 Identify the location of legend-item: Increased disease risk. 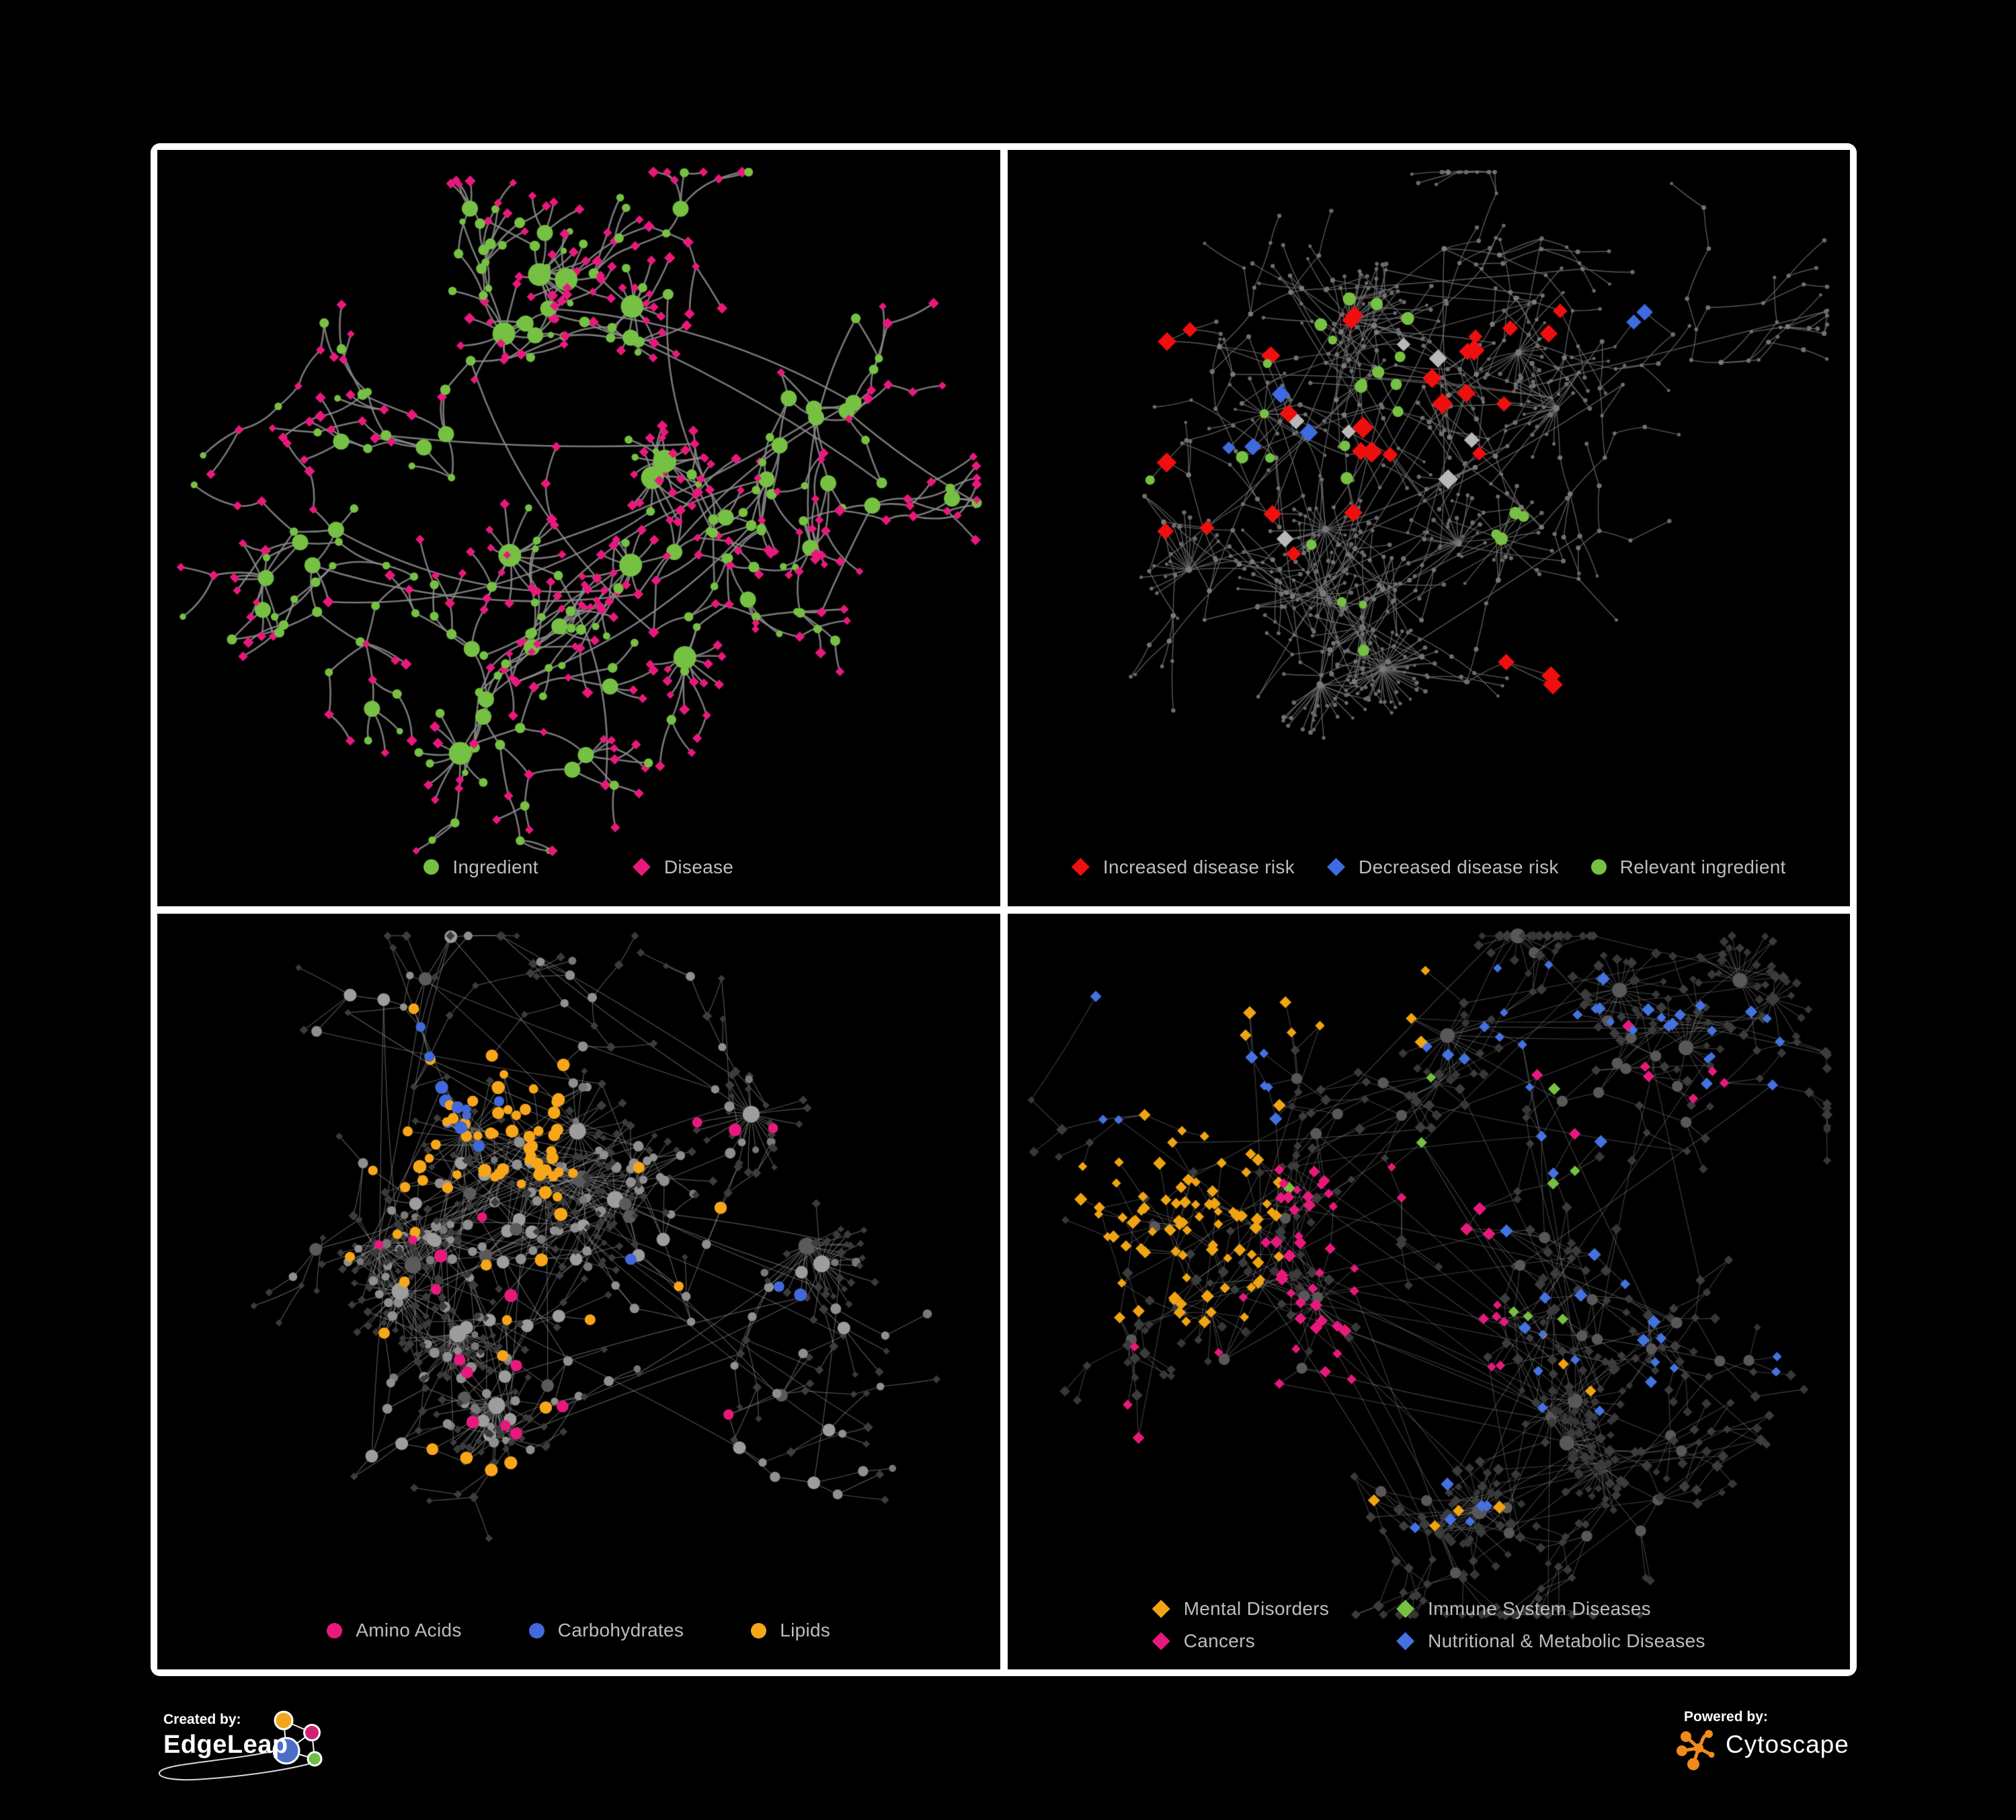
(1183, 867).